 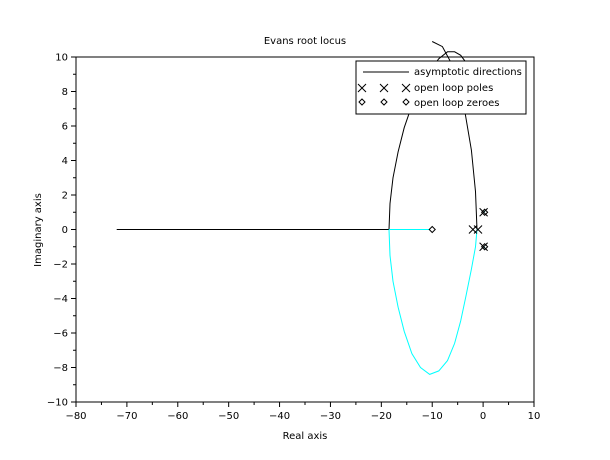 What do you see at coordinates (381, 416) in the screenshot?
I see `x-tick-label: −20` at bounding box center [381, 416].